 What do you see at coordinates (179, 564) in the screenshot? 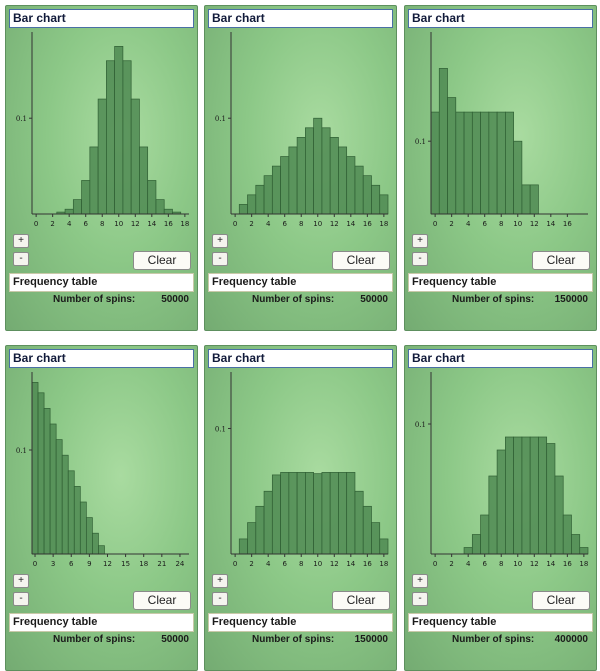
I see `x-tick-label: 24` at bounding box center [179, 564].